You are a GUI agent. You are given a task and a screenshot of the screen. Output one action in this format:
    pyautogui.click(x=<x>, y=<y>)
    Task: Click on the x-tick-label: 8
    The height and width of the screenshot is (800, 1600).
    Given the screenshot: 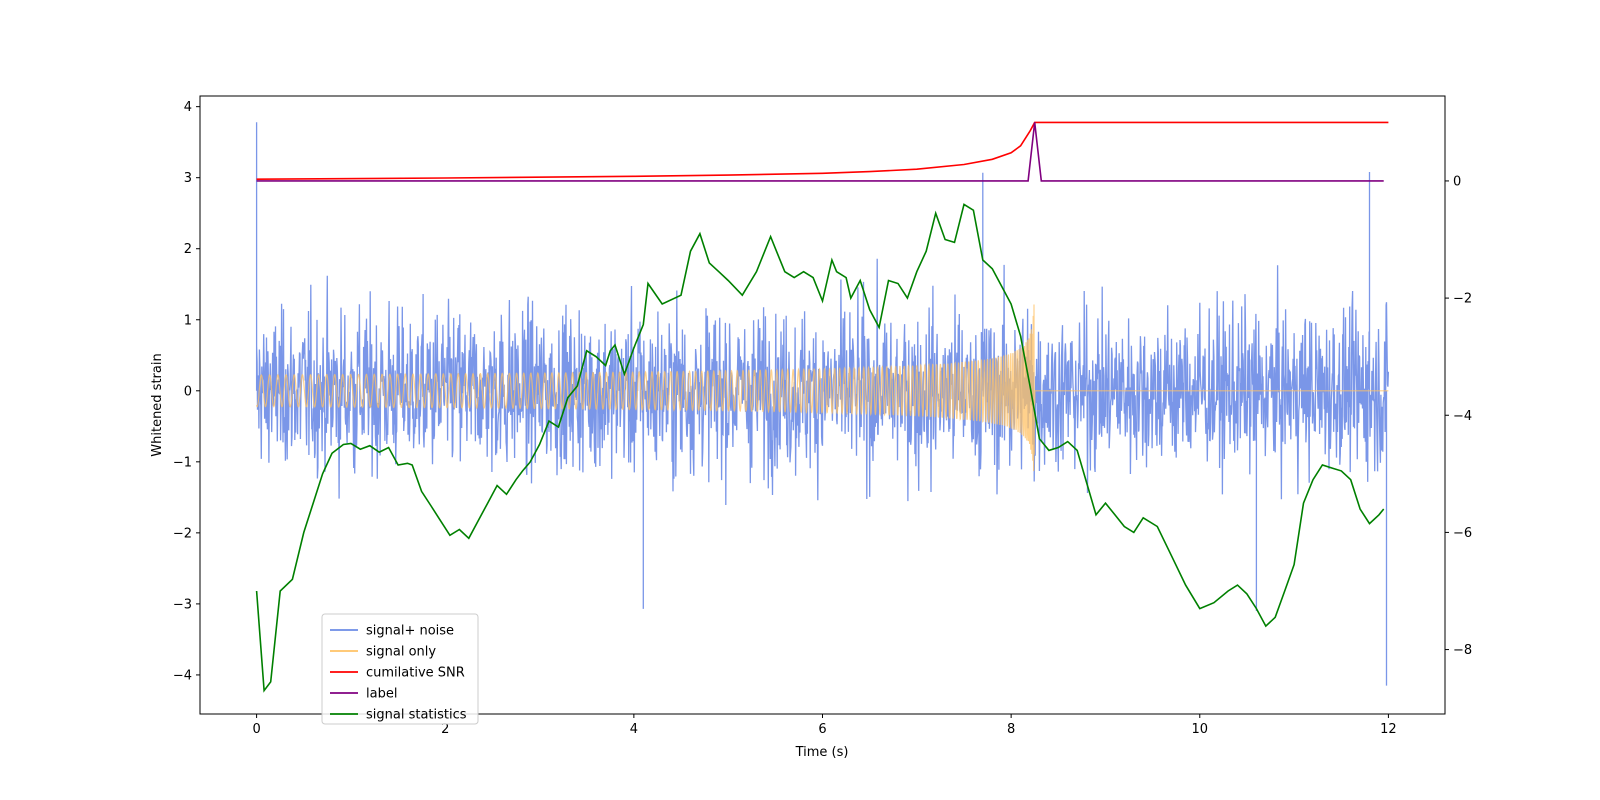 What is the action you would take?
    pyautogui.click(x=1011, y=729)
    